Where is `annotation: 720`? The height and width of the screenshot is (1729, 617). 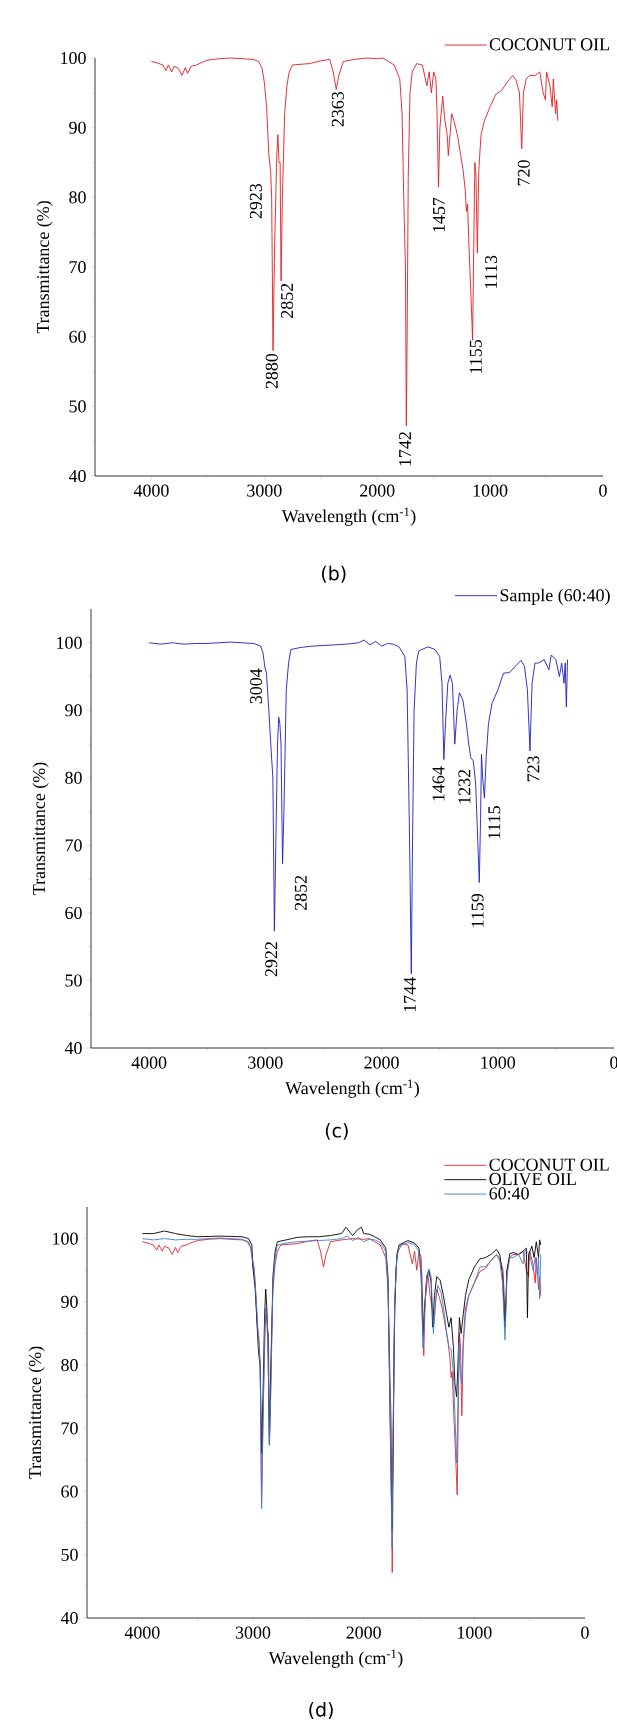
annotation: 720 is located at coordinates (523, 173).